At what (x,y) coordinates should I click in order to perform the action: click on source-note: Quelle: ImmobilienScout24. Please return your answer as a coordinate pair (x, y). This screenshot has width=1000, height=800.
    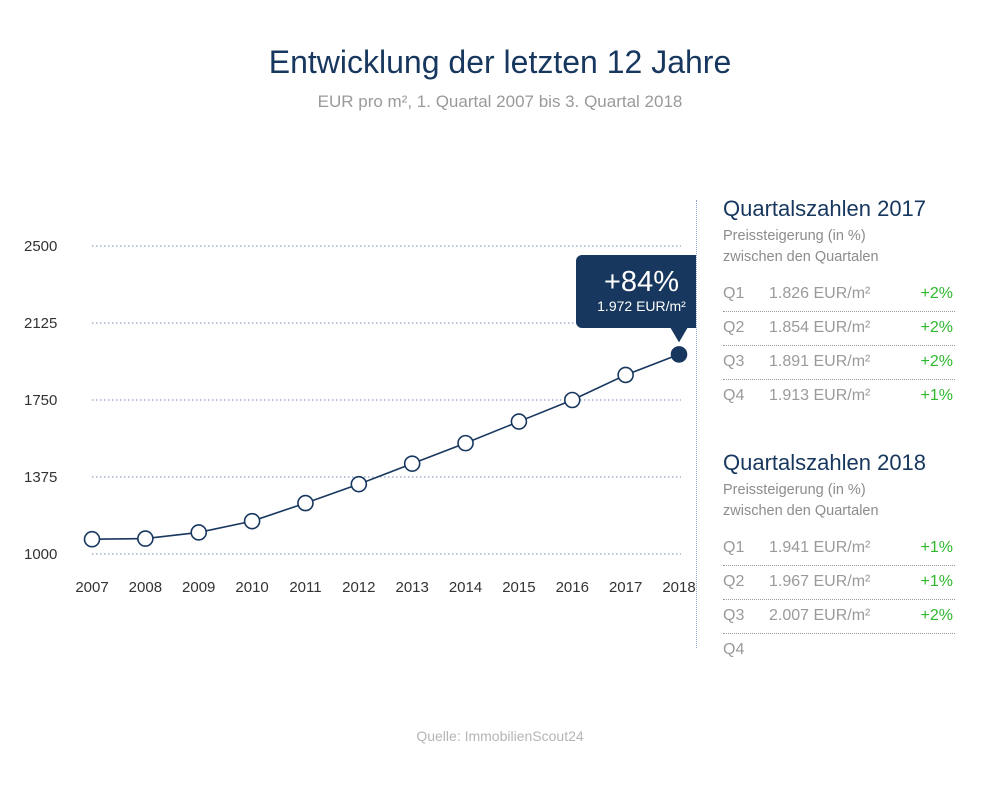
    Looking at the image, I should click on (500, 736).